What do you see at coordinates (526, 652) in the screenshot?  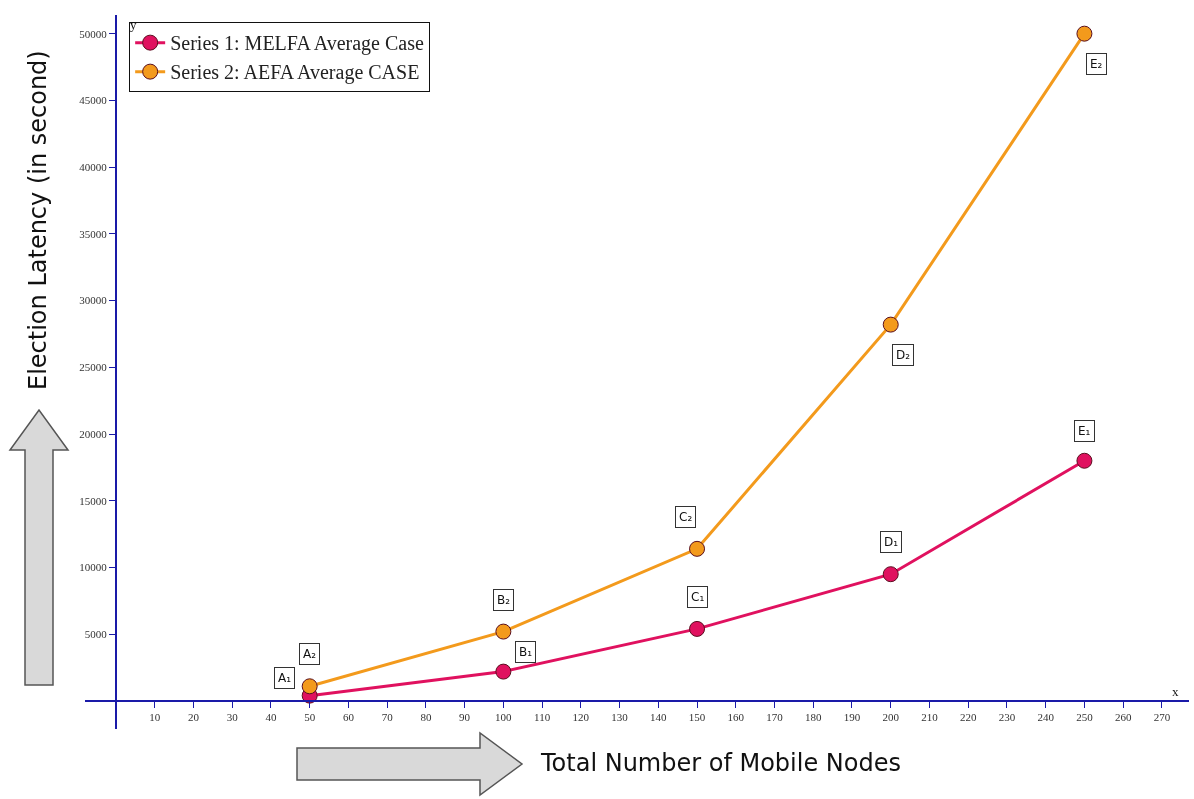 I see `annotation: B₁` at bounding box center [526, 652].